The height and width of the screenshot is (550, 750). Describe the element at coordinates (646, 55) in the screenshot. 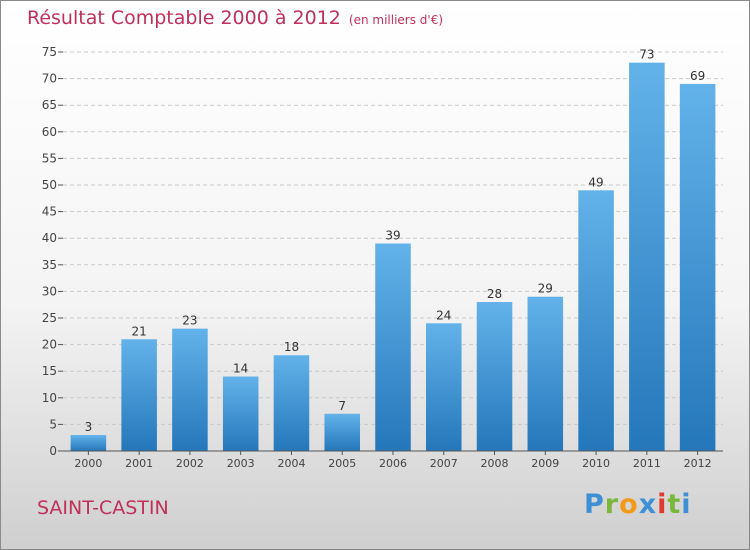

I see `bar-value-label: 73` at that location.